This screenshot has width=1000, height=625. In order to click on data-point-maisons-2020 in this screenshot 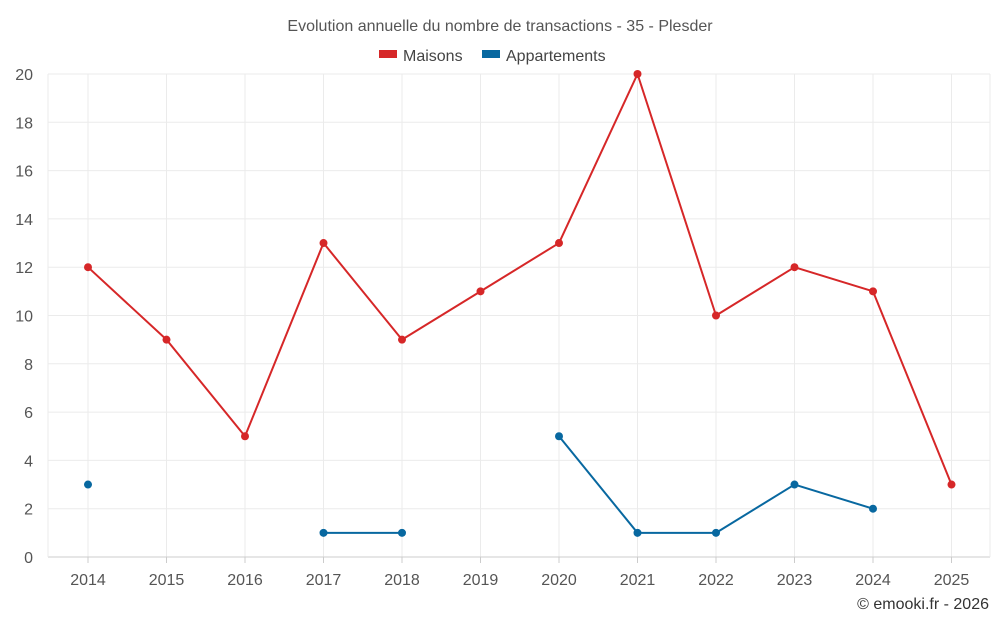, I will do `click(559, 243)`.